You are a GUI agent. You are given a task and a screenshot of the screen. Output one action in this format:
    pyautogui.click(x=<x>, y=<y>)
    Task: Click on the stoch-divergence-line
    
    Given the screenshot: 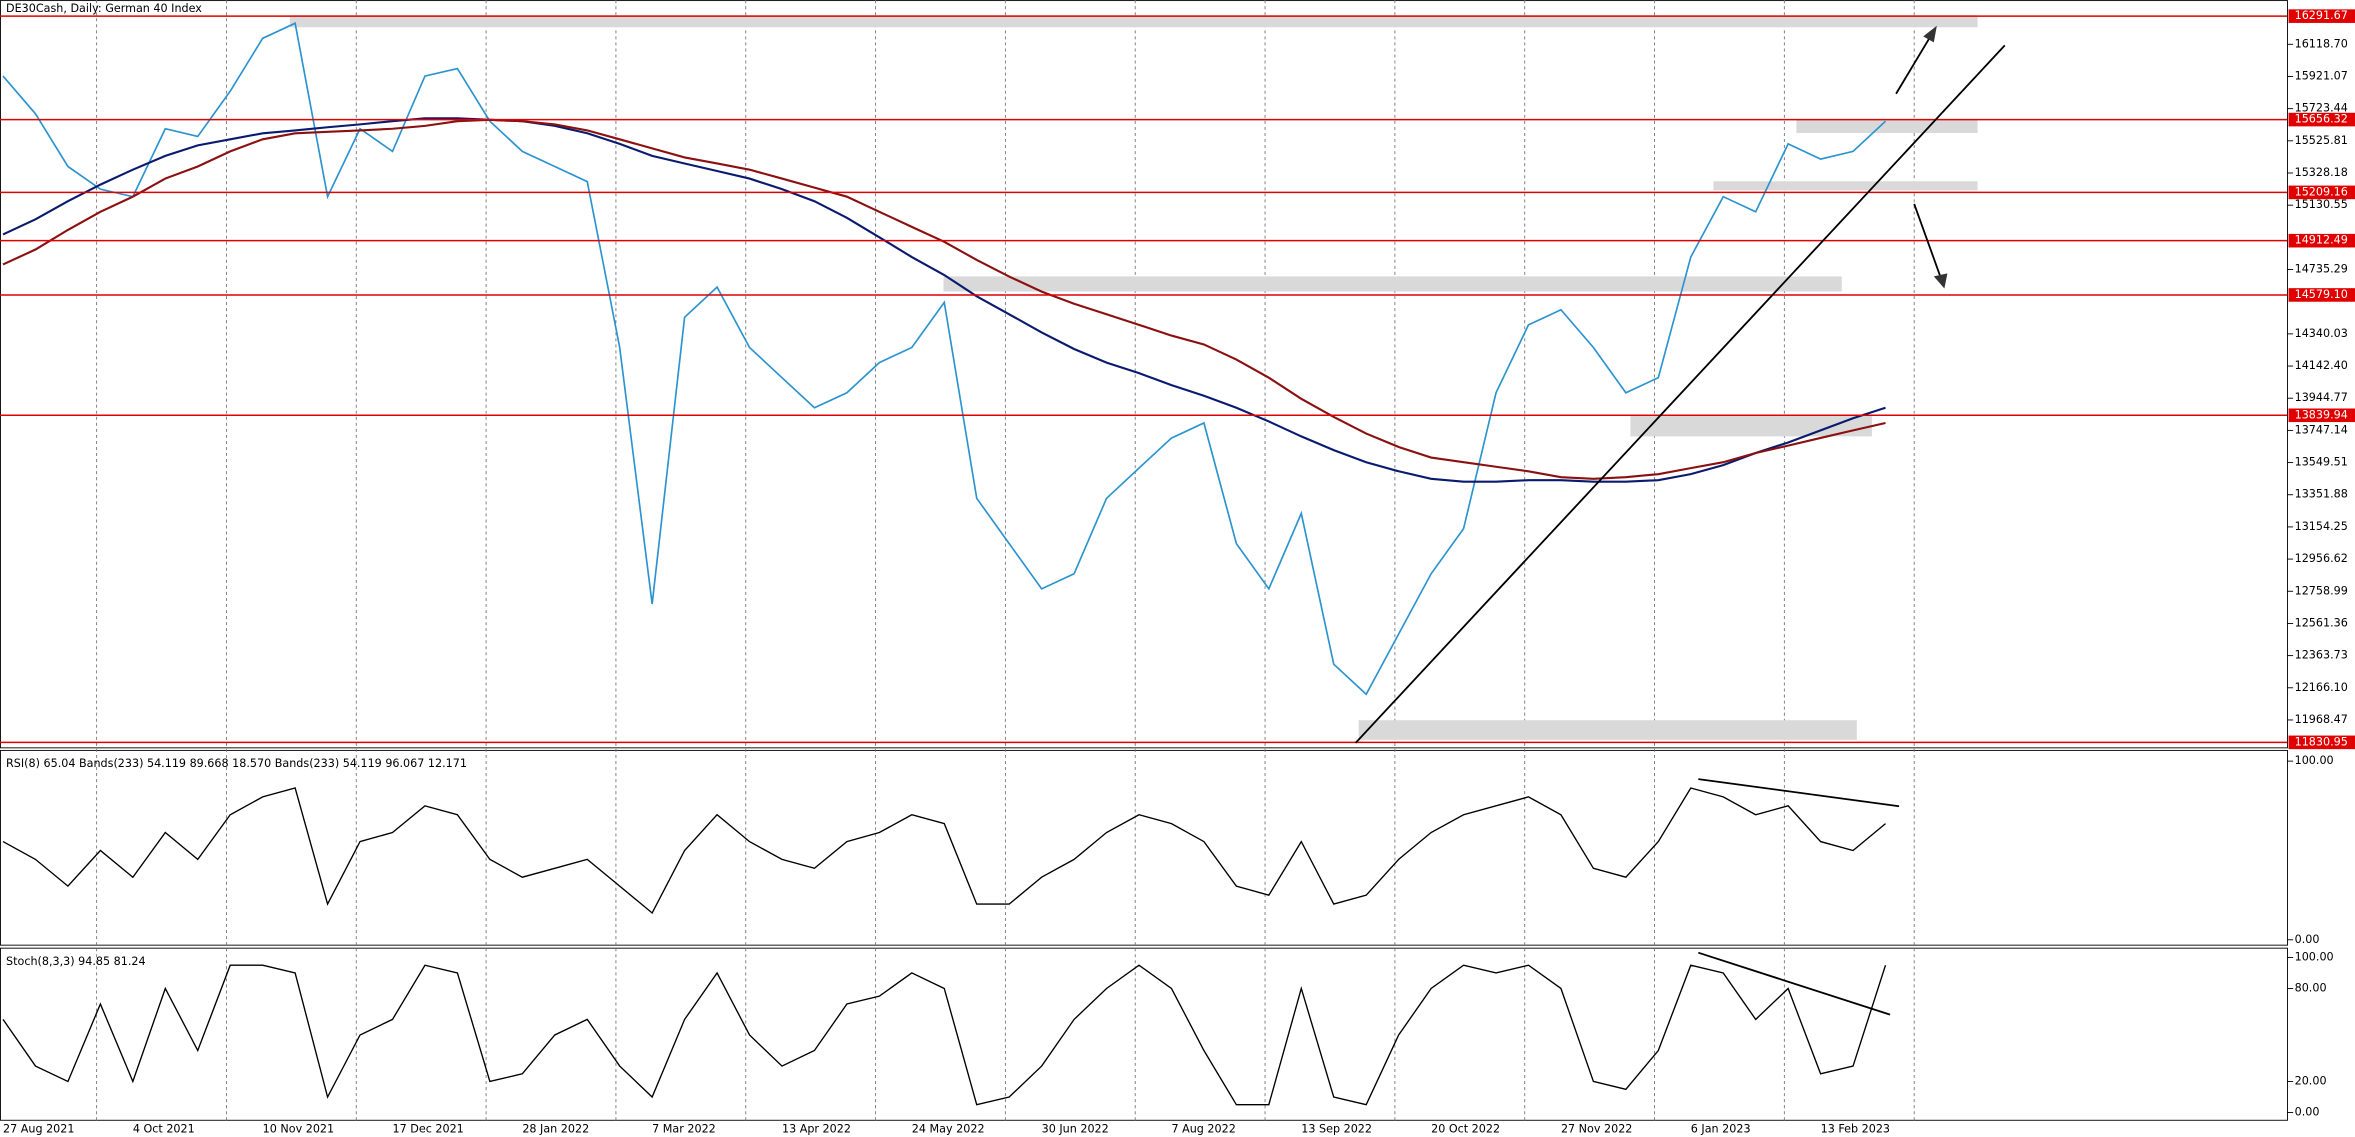 What is the action you would take?
    pyautogui.click(x=1794, y=983)
    